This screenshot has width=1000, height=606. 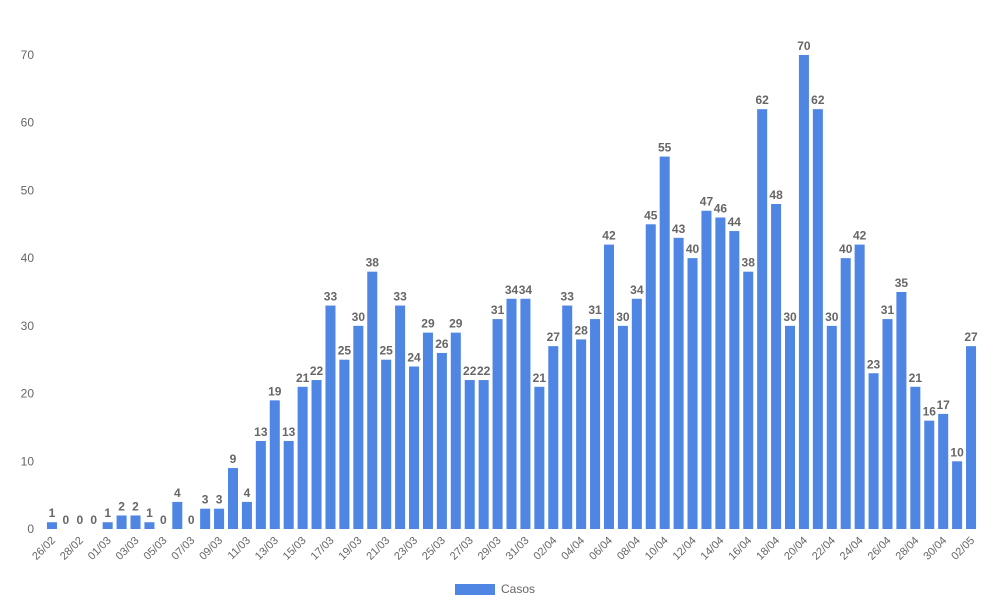 What do you see at coordinates (601, 549) in the screenshot?
I see `x-tick-label: 06/04` at bounding box center [601, 549].